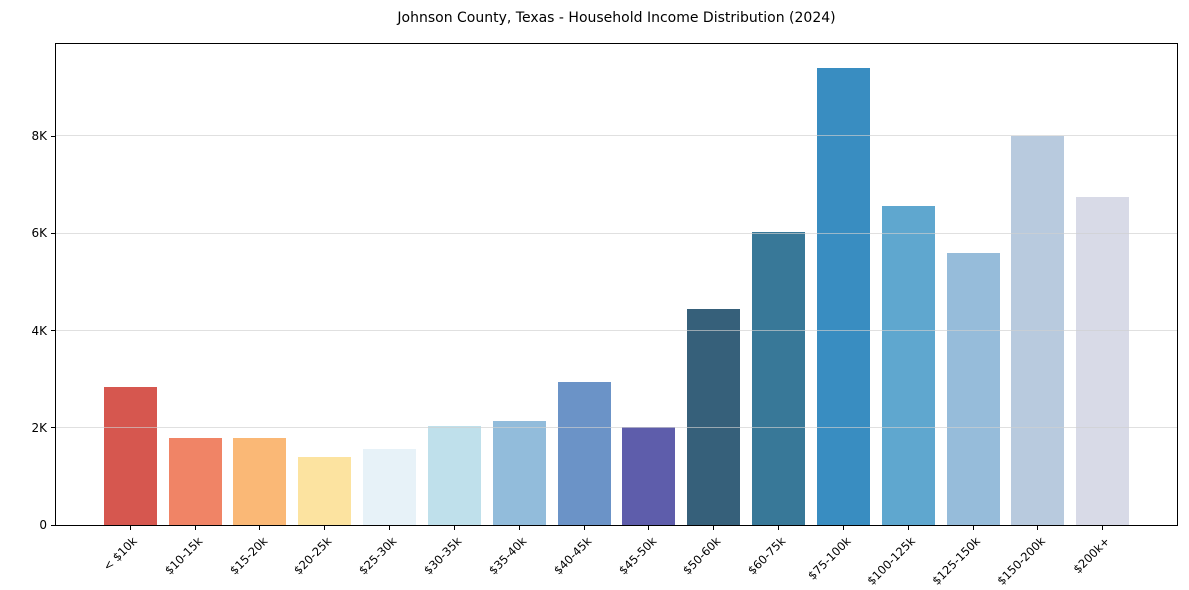 This screenshot has width=1189, height=590. Describe the element at coordinates (767, 556) in the screenshot. I see `x-tick-label: $60-75k` at that location.